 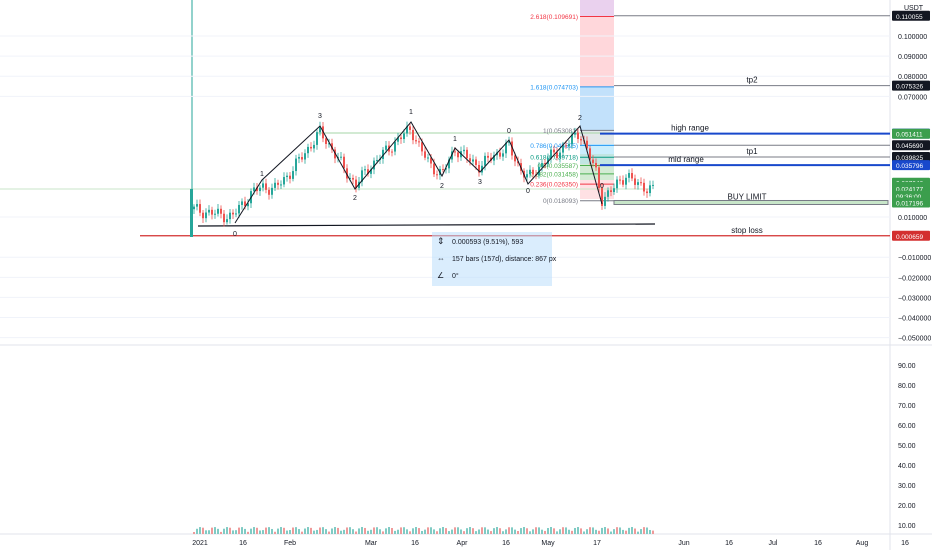 I want to click on currency-label: USDT, so click(x=914, y=8).